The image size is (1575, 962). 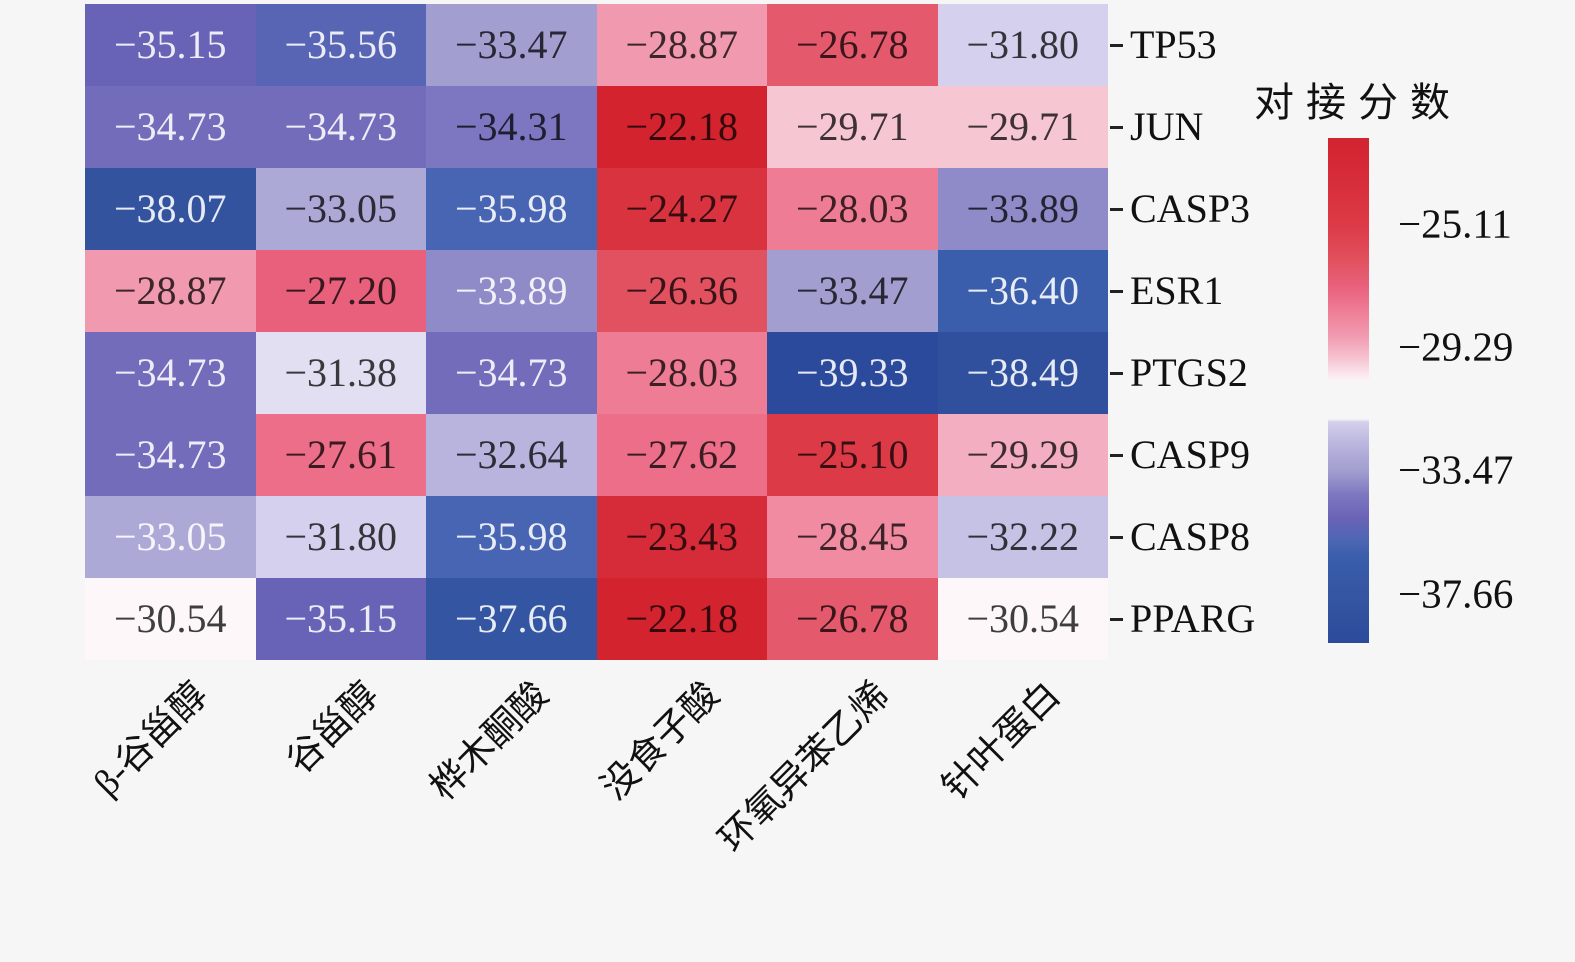 What do you see at coordinates (660, 741) in the screenshot?
I see `col-label: 没食子酸` at bounding box center [660, 741].